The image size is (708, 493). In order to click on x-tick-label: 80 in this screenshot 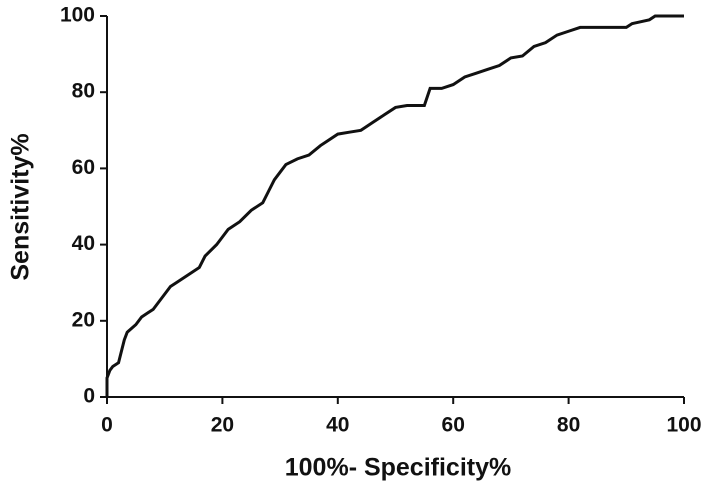, I will do `click(568, 425)`.